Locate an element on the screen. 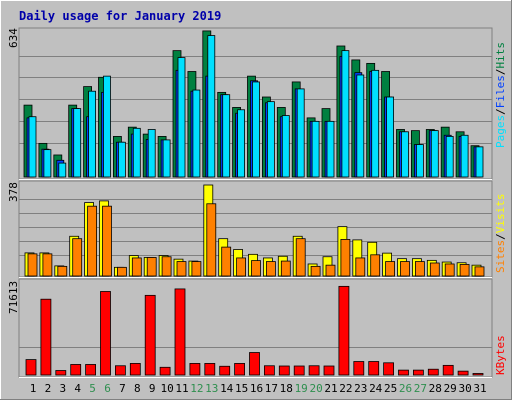 The width and height of the screenshot is (512, 400). x-tick-label: 10 is located at coordinates (166, 388).